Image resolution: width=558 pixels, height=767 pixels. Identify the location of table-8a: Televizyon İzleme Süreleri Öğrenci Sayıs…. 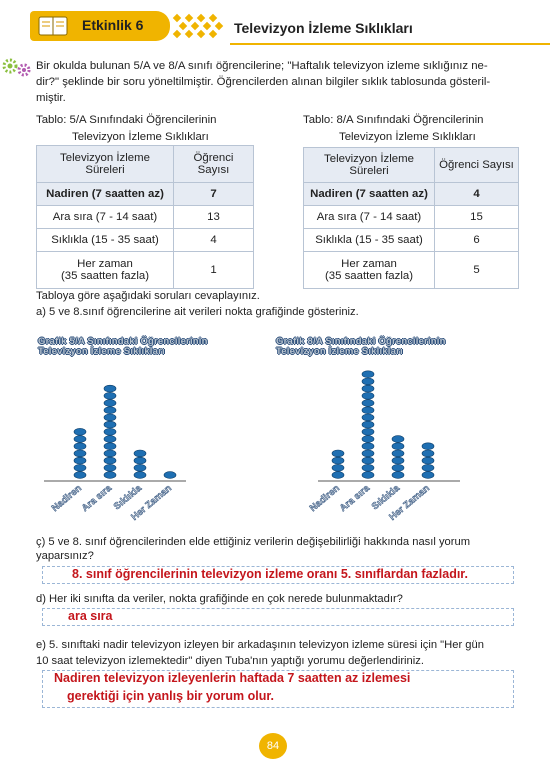
(411, 218).